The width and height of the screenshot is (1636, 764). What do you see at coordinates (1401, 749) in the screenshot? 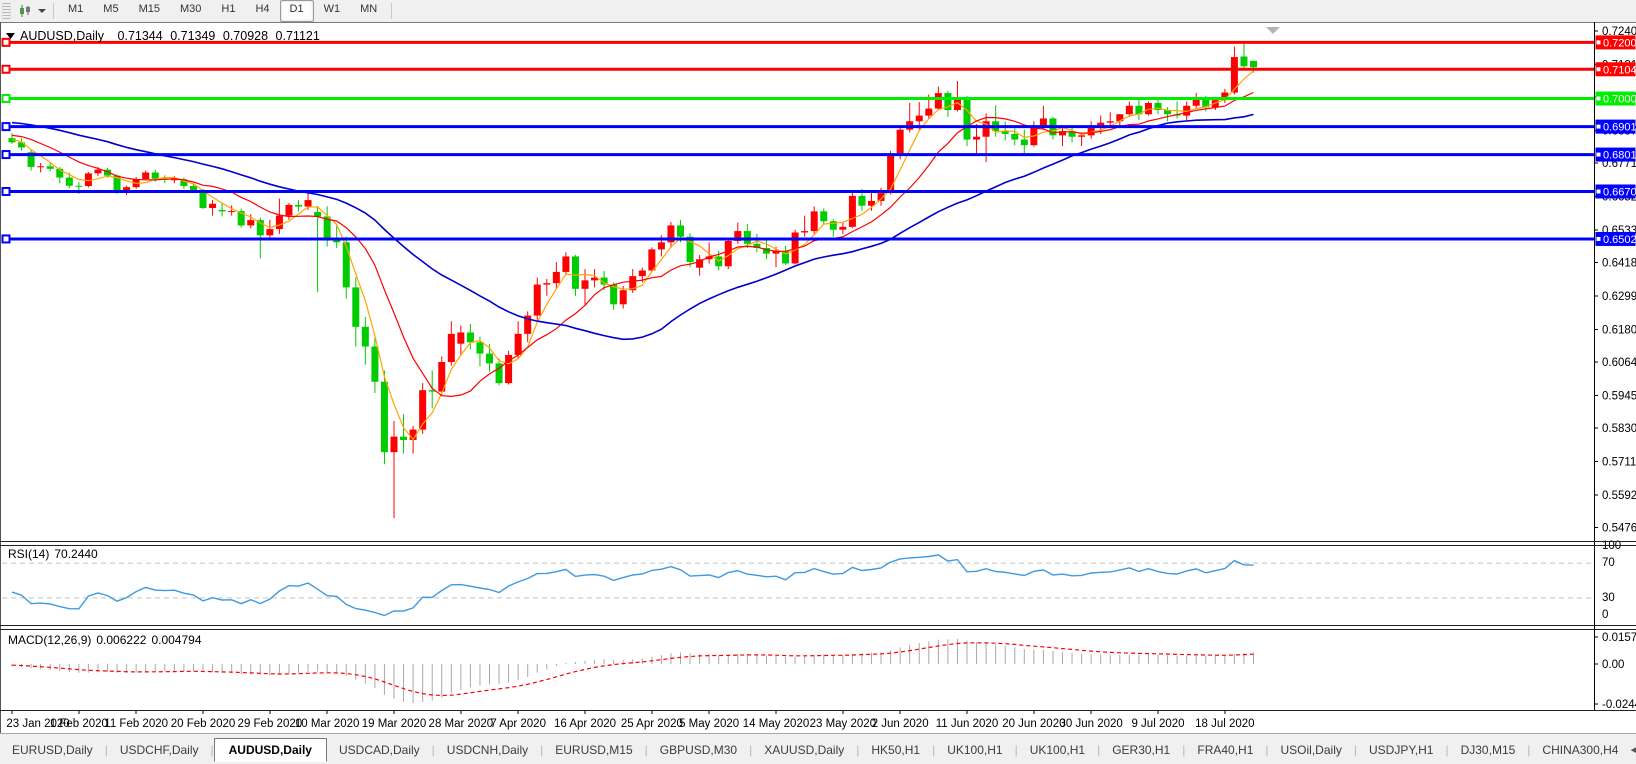
I see `symbol-tab-usdjpy-h1: USDJPY,H1` at bounding box center [1401, 749].